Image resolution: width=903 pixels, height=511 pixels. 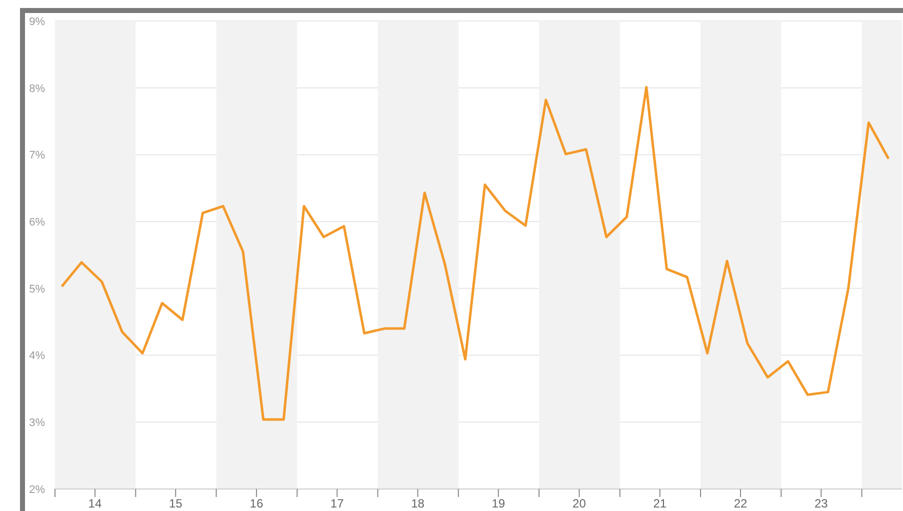 What do you see at coordinates (660, 503) in the screenshot?
I see `x-tick-label: 21` at bounding box center [660, 503].